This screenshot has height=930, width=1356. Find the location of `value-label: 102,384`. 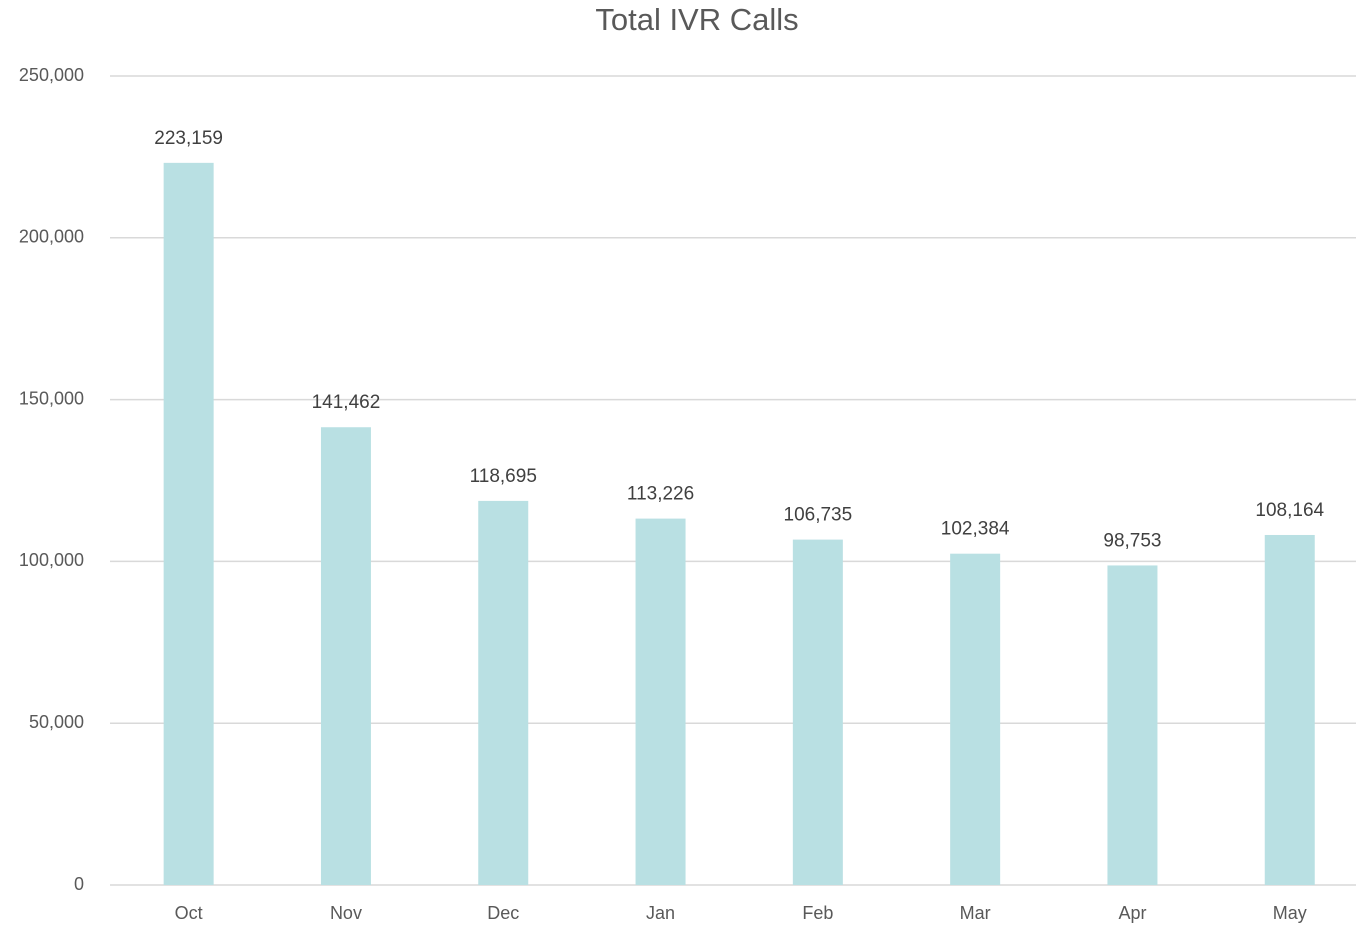

value-label: 102,384 is located at coordinates (975, 529).